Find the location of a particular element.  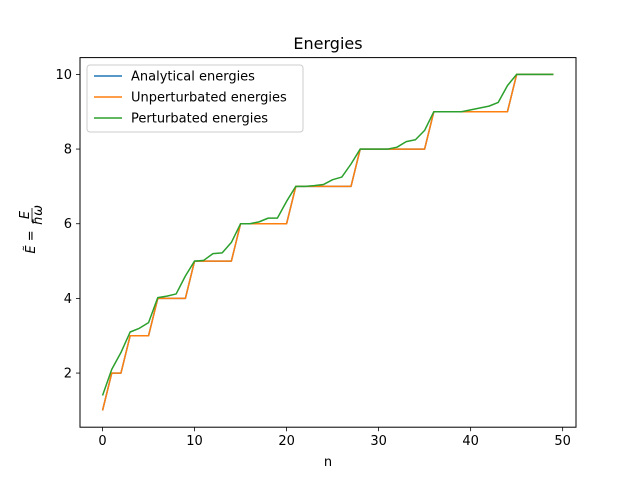

y-tick-label: 2 is located at coordinates (68, 374).